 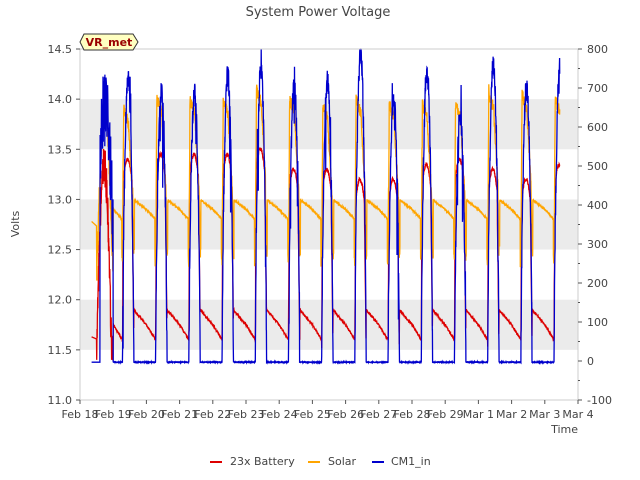 I want to click on y2-tick-label: 400, so click(x=597, y=205).